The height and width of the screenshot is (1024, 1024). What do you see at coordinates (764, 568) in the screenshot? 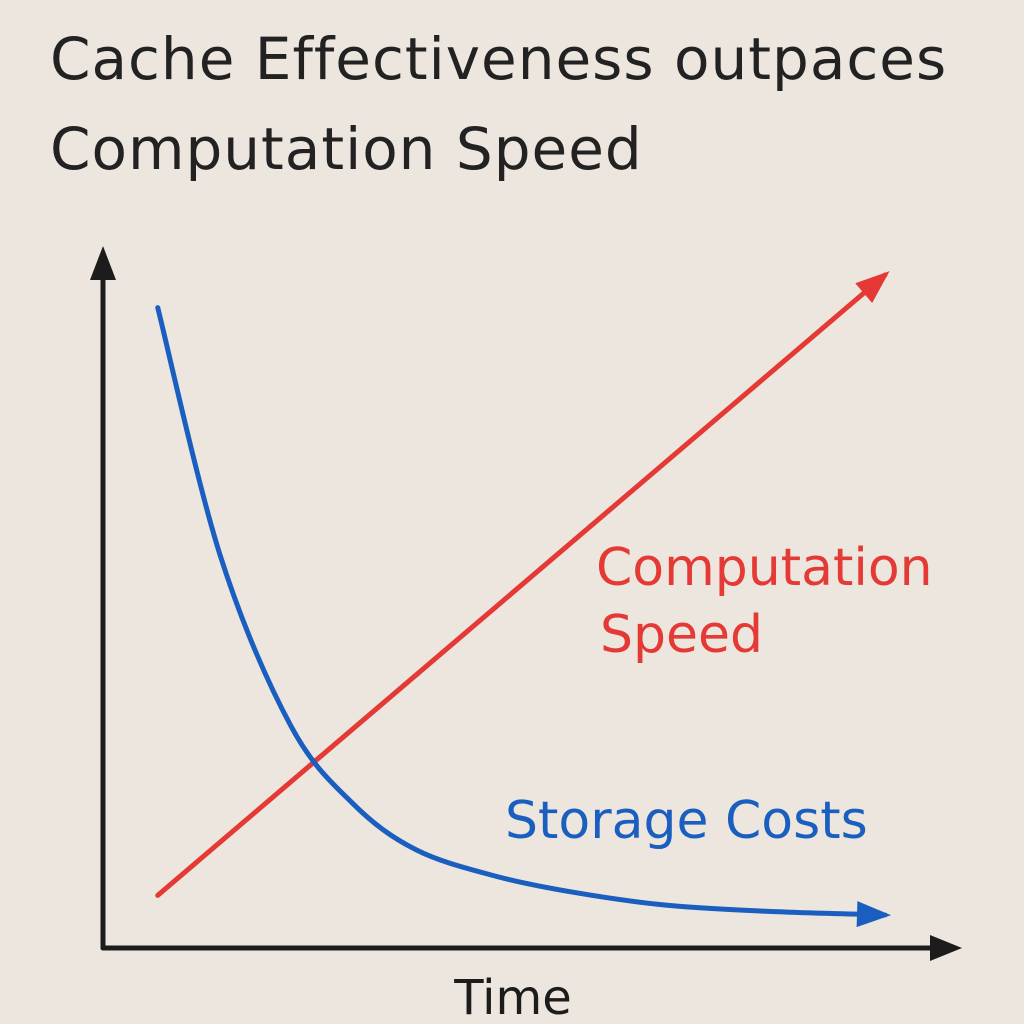
I see `series-label-computation-line1: Computation` at bounding box center [764, 568].